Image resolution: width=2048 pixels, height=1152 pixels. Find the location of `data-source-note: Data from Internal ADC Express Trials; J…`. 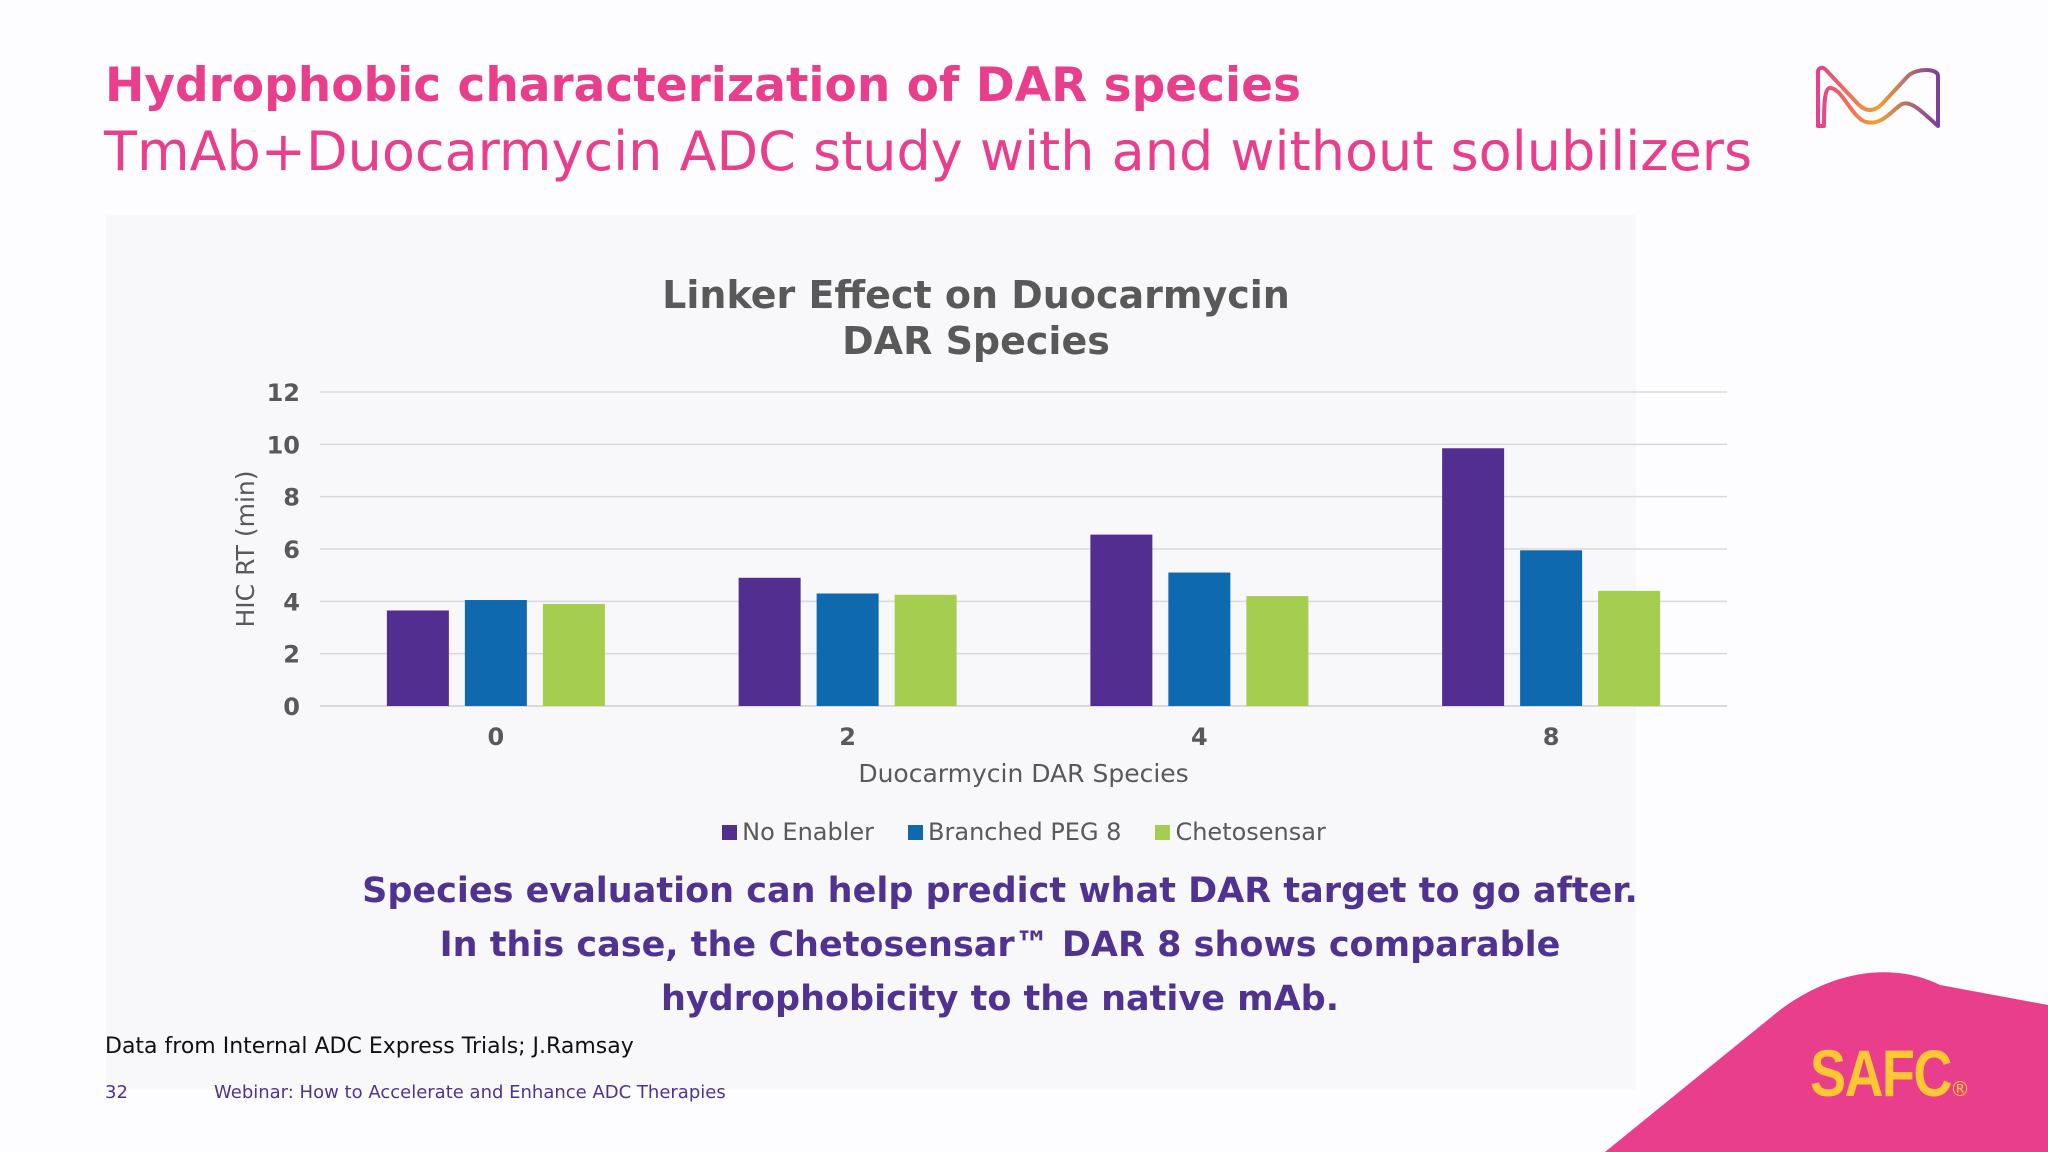

data-source-note: Data from Internal ADC Express Trials; J… is located at coordinates (369, 1046).